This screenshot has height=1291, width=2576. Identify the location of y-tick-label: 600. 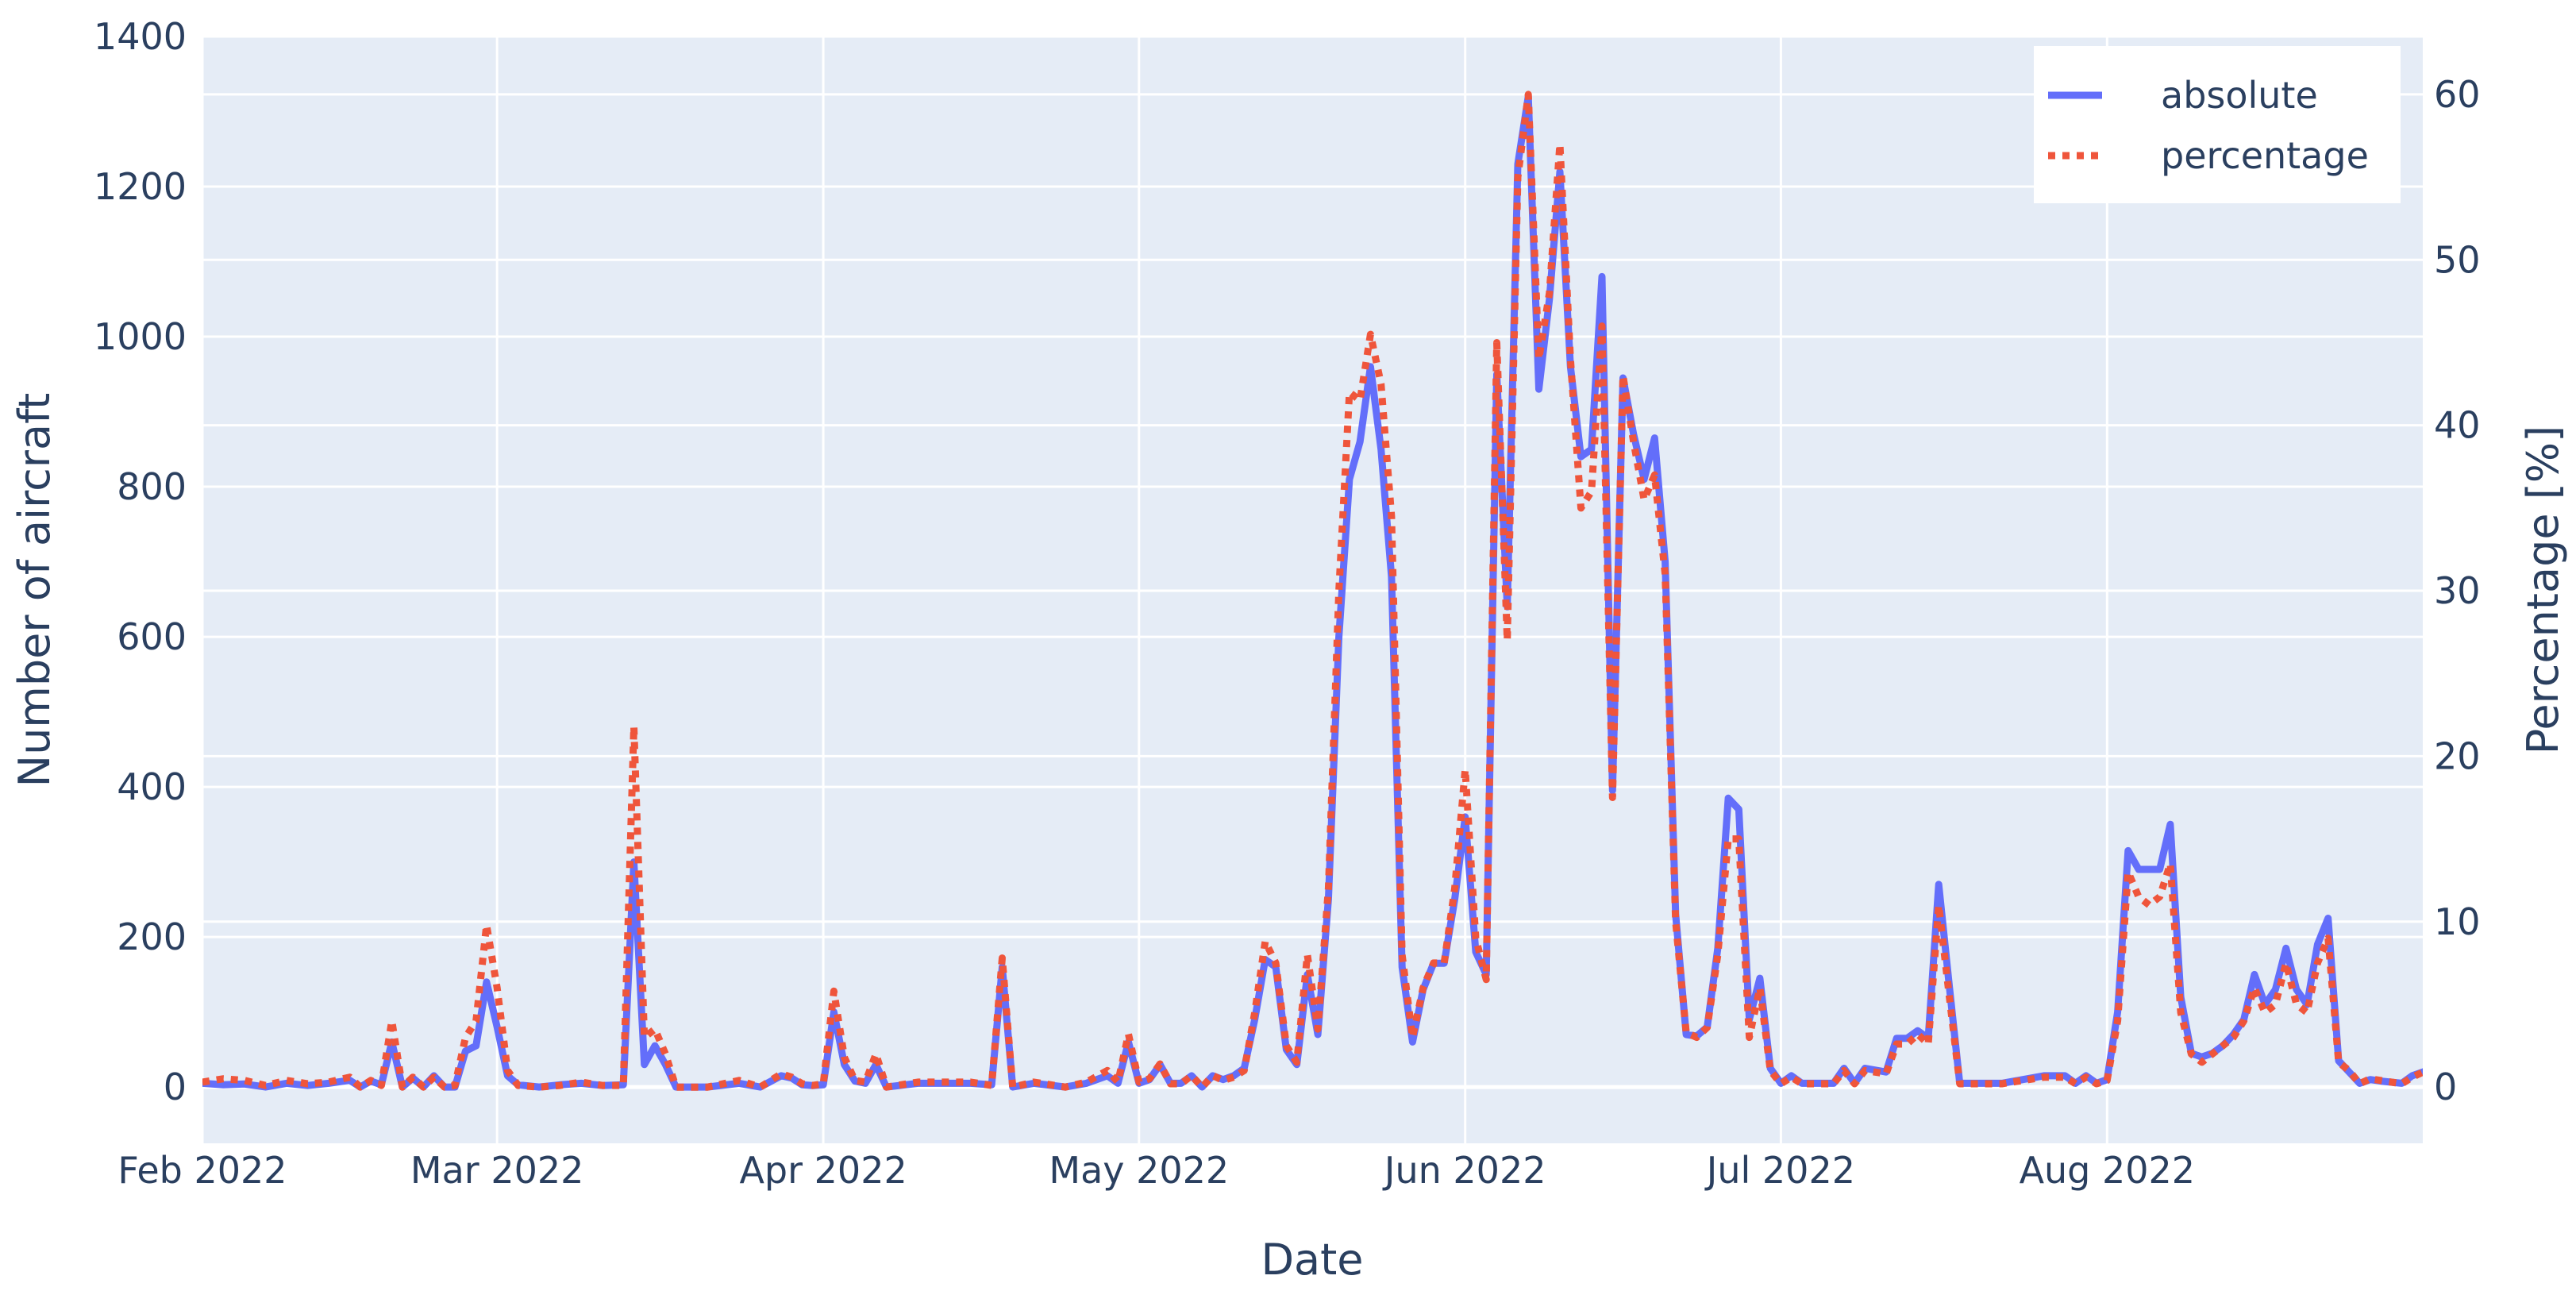
(152, 636).